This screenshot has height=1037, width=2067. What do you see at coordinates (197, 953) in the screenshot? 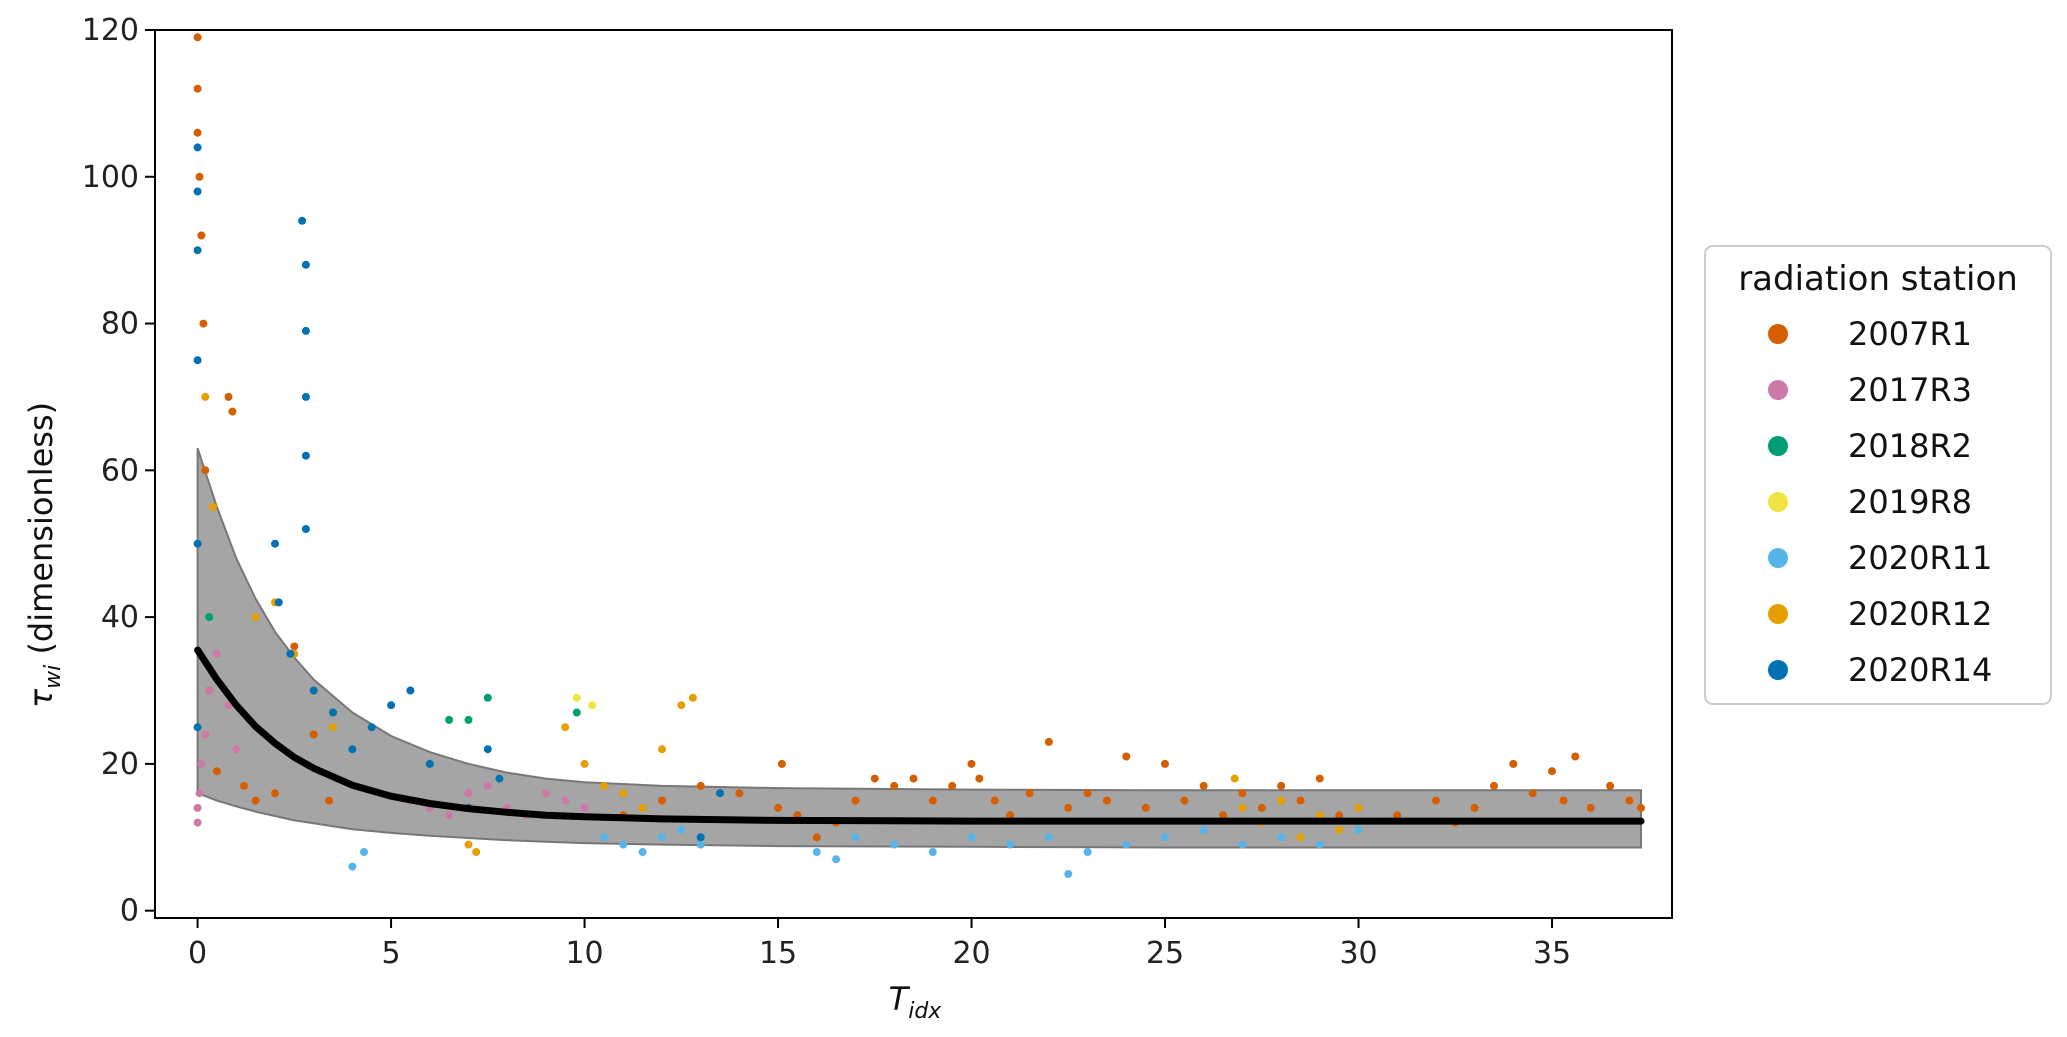
I see `x-tick-label: 0` at bounding box center [197, 953].